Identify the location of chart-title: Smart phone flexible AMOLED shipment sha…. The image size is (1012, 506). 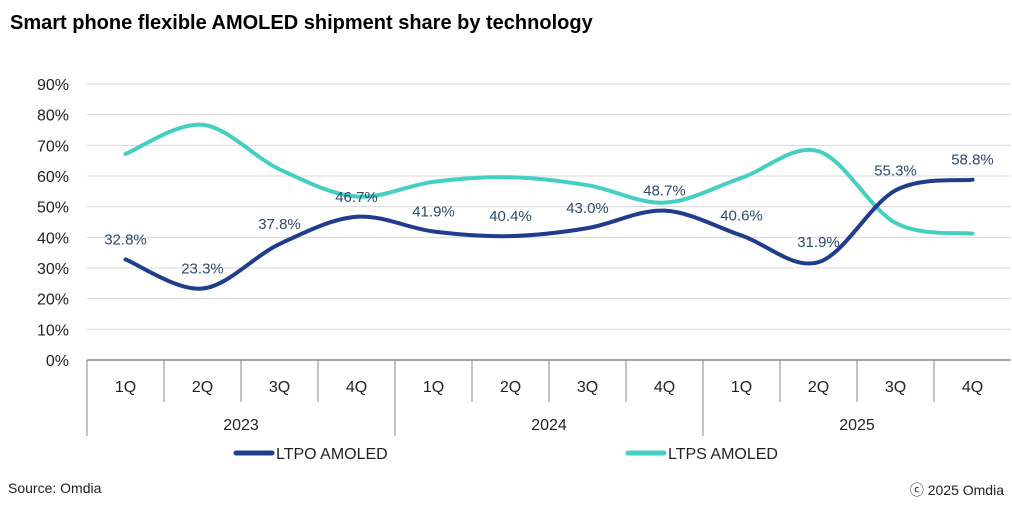
(301, 23).